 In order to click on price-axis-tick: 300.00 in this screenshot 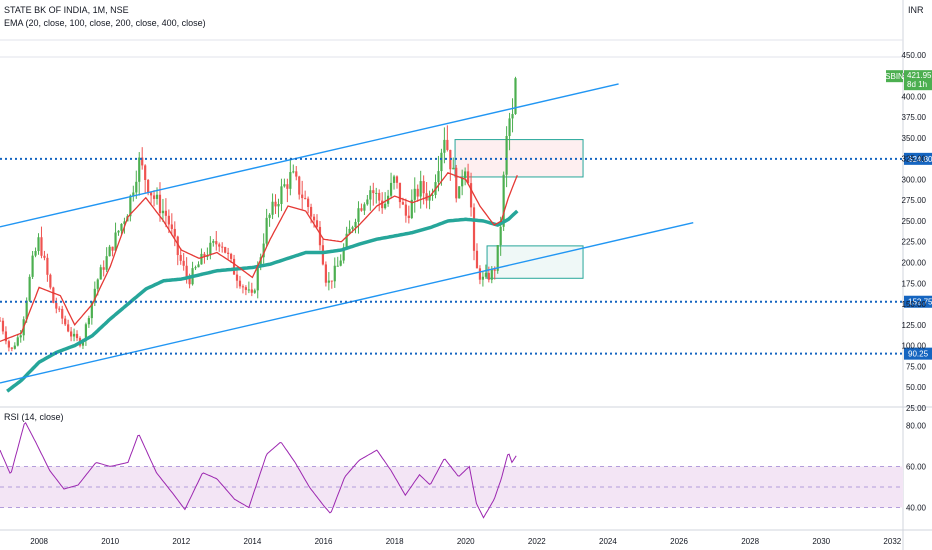, I will do `click(914, 179)`.